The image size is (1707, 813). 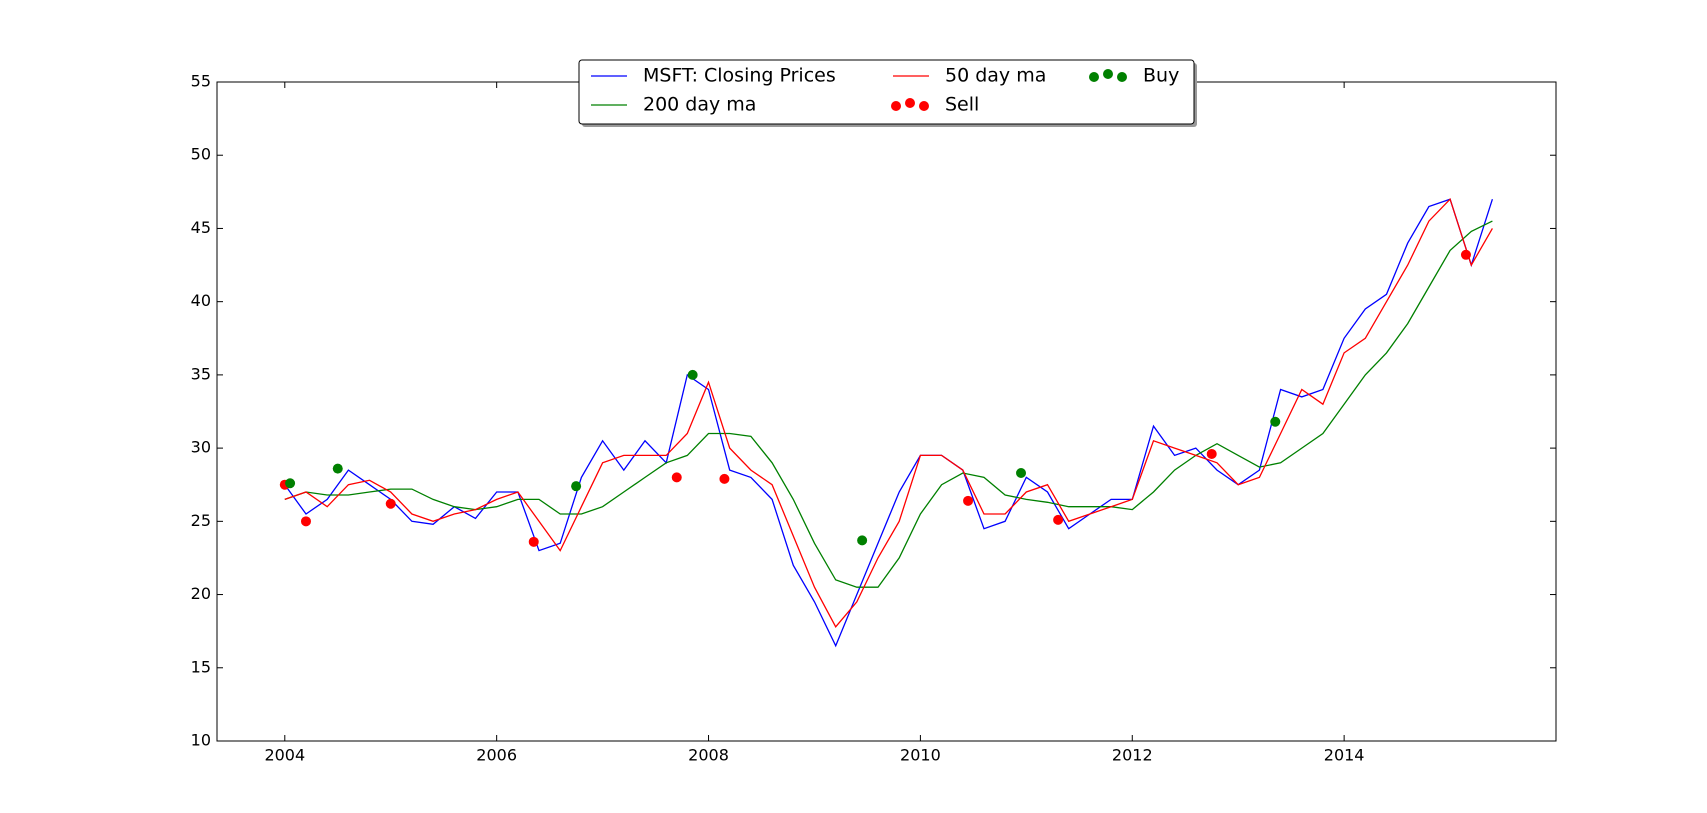 What do you see at coordinates (1132, 755) in the screenshot?
I see `x-tick-label: 2012` at bounding box center [1132, 755].